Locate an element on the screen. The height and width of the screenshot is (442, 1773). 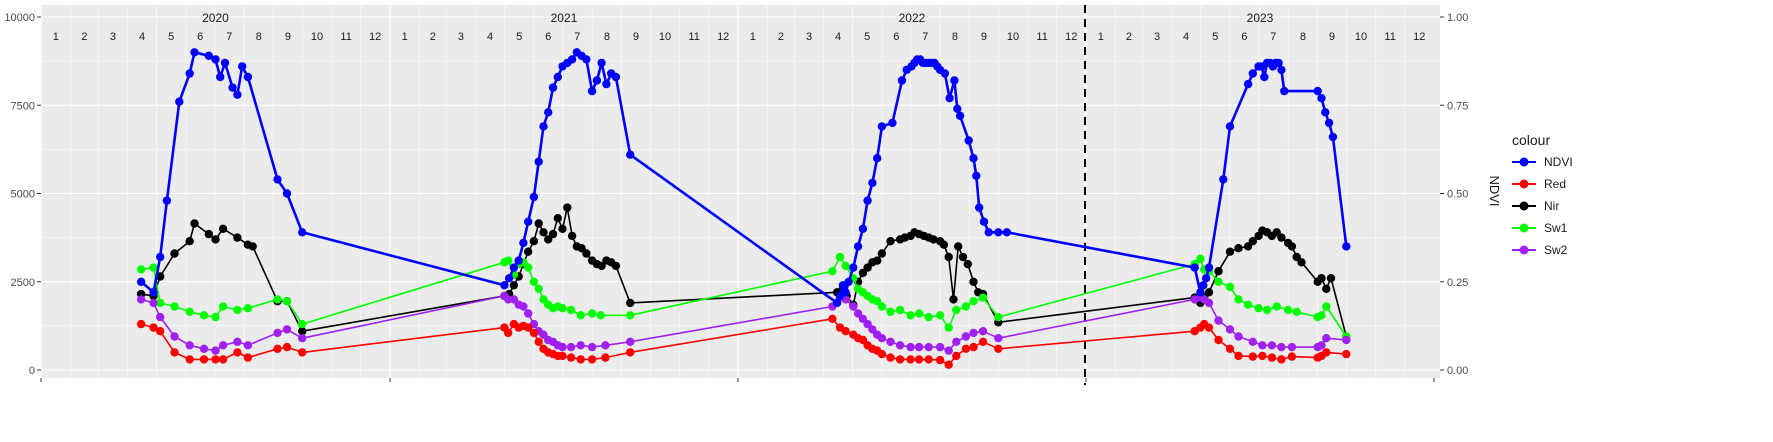
series-sw2 is located at coordinates (743, 323).